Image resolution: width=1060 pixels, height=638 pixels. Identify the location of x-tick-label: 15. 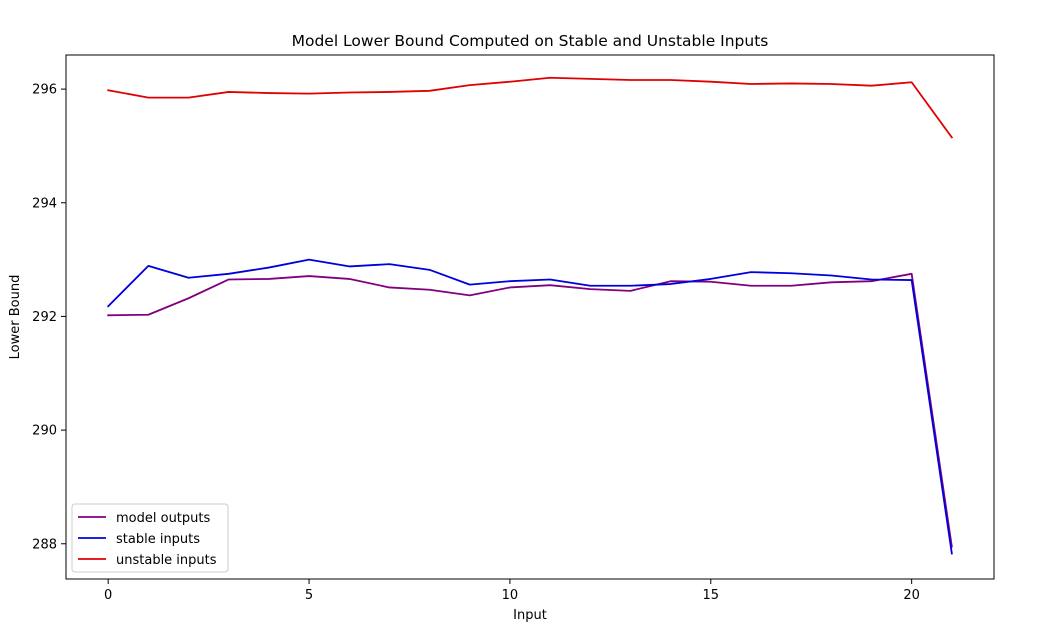
(711, 595).